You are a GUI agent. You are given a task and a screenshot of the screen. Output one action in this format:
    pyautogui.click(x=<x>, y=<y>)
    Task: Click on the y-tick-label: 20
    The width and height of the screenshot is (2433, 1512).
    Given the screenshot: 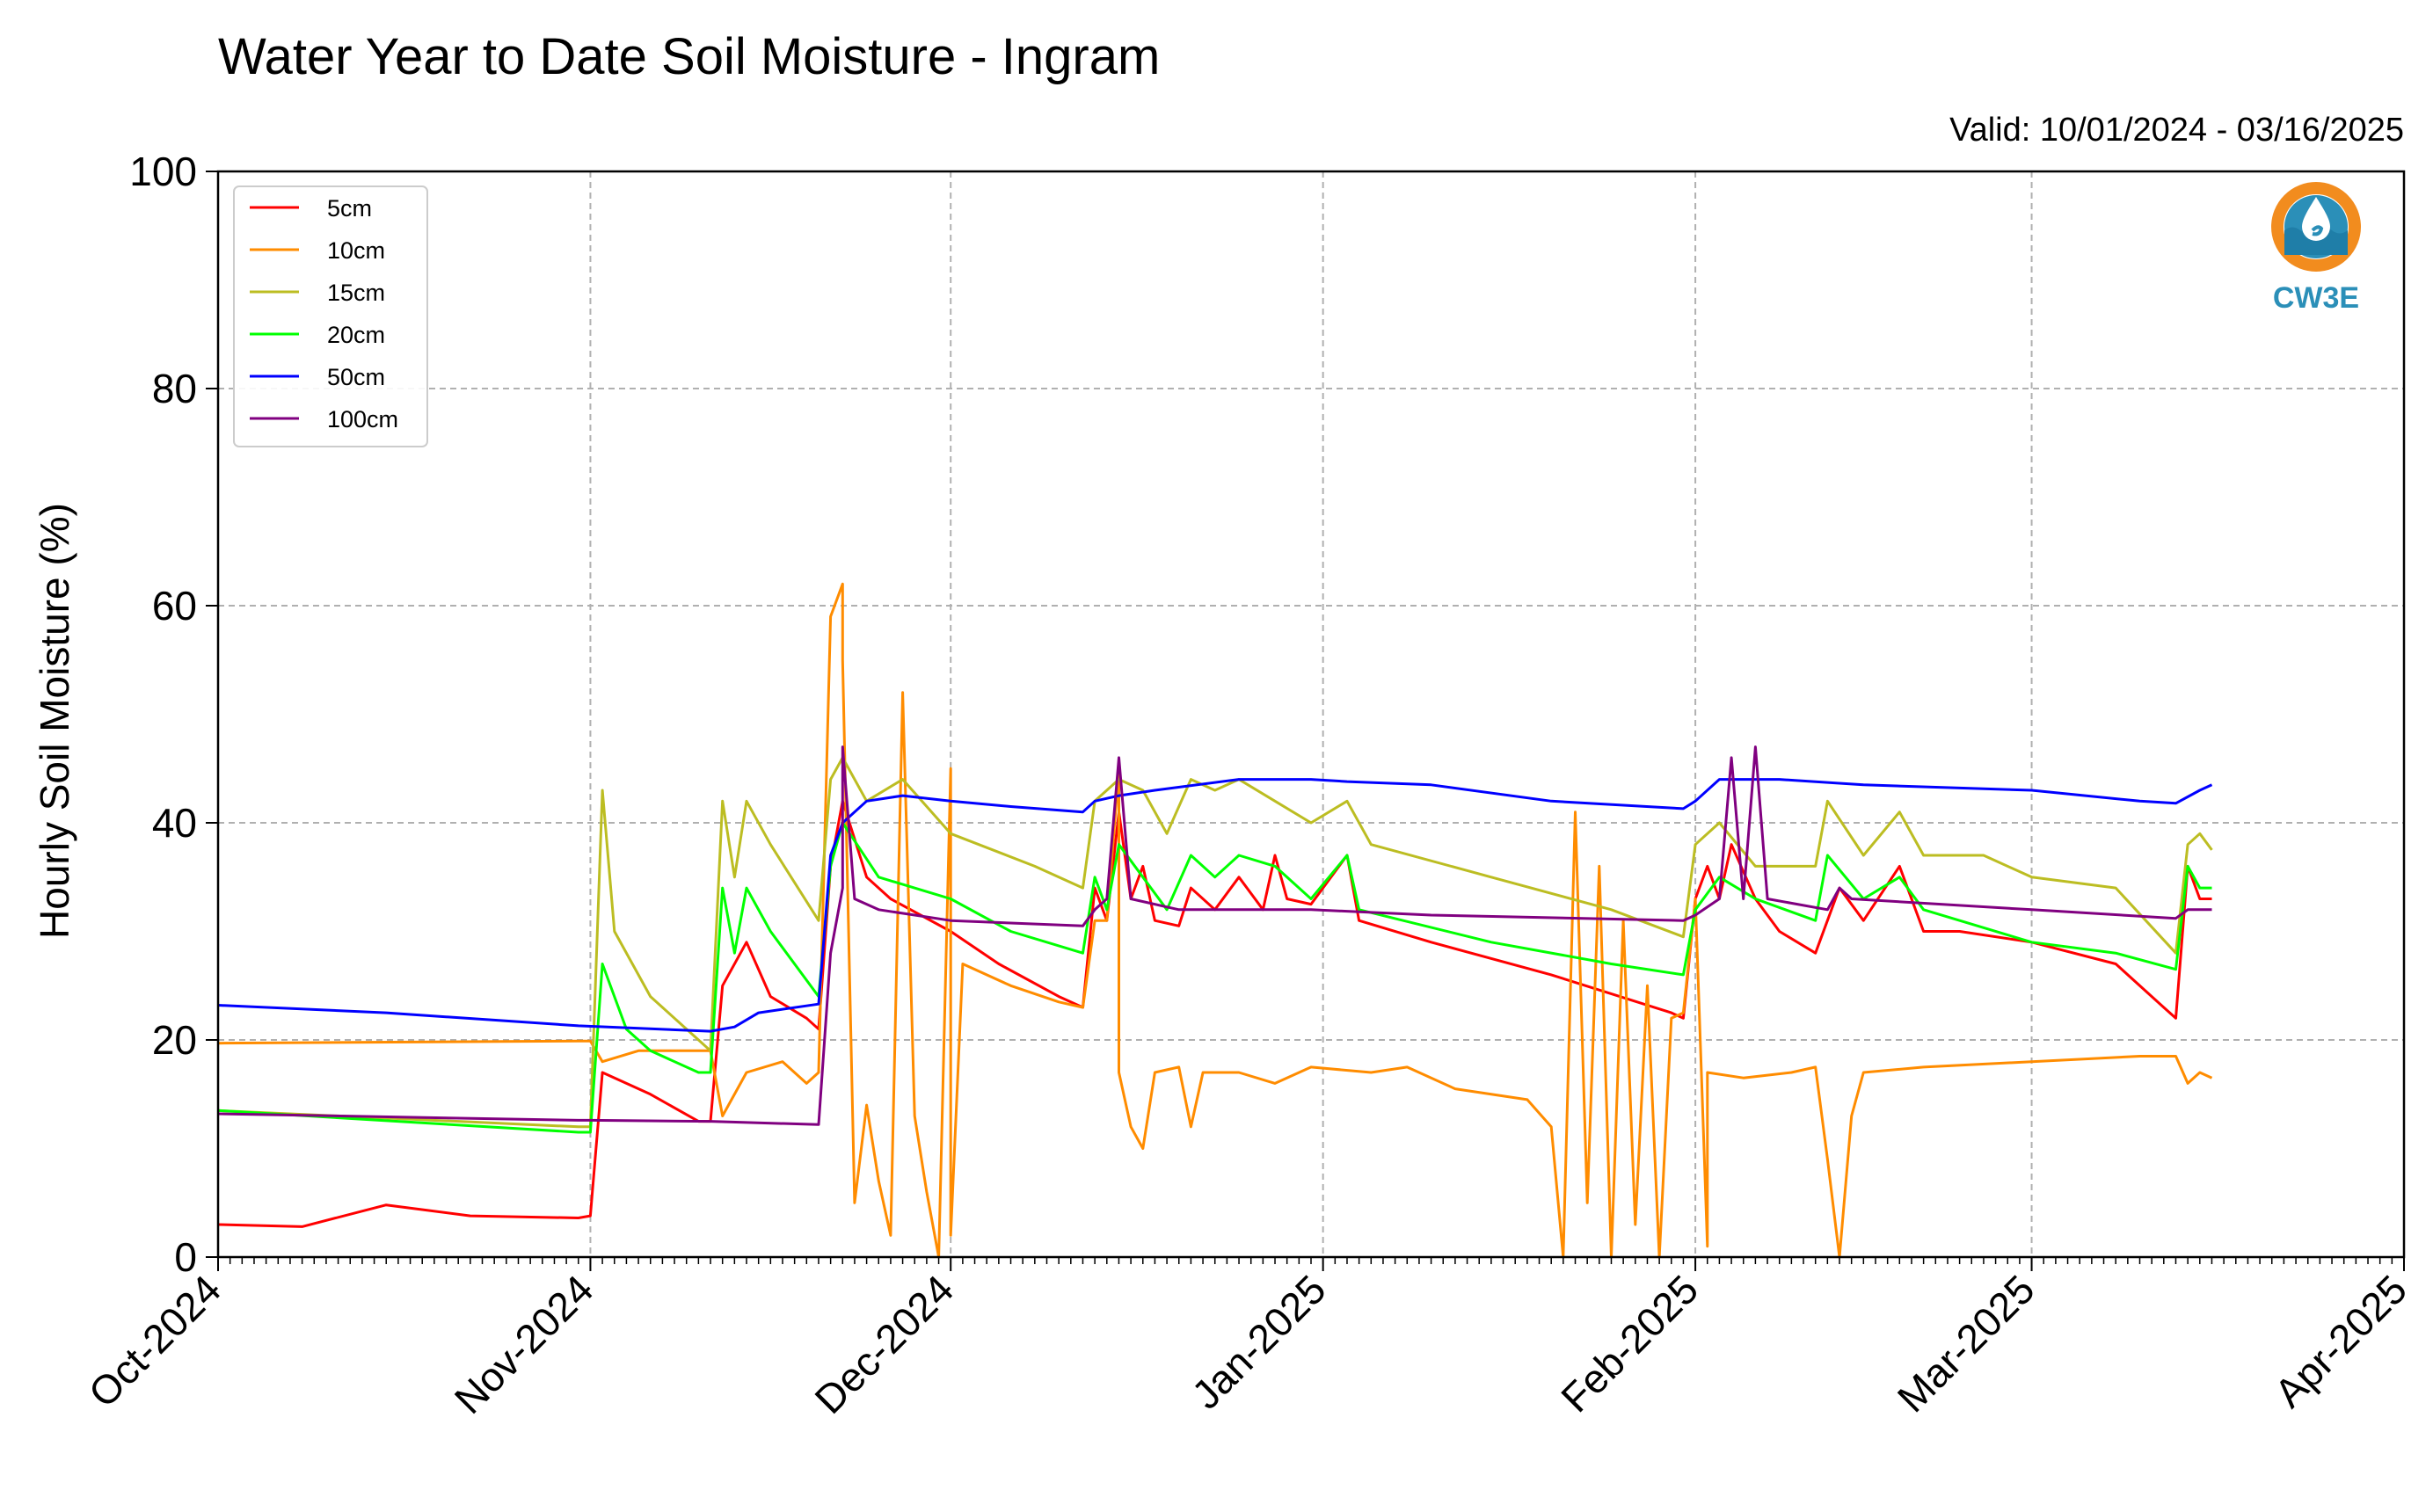 What is the action you would take?
    pyautogui.click(x=174, y=1040)
    